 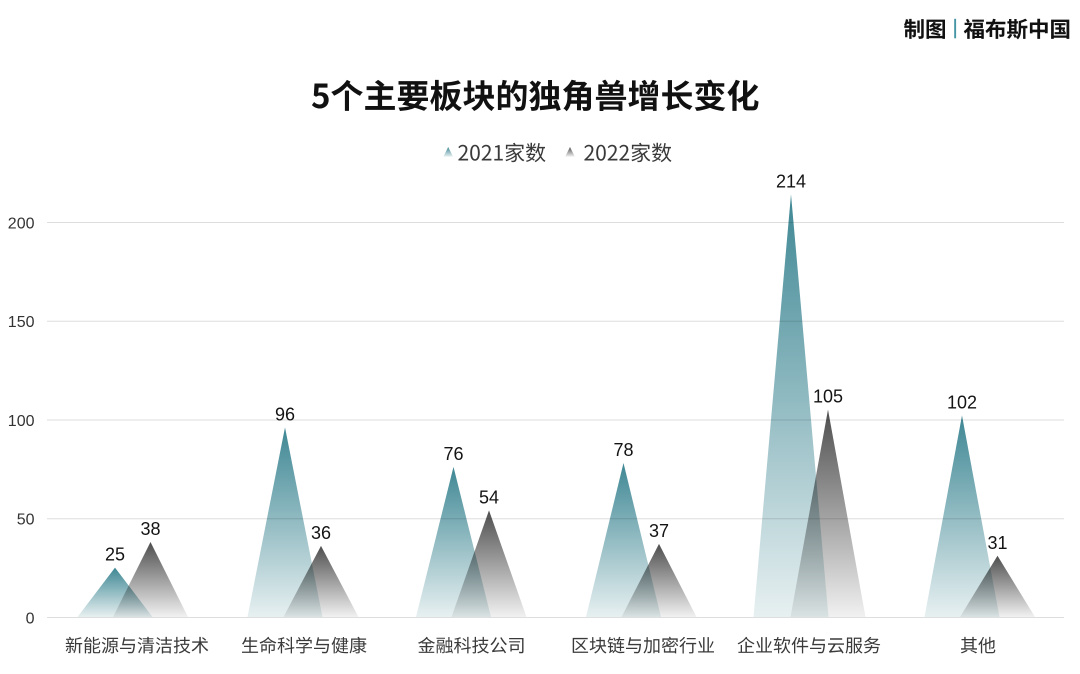 I want to click on svg-text: 200, so click(x=21, y=223).